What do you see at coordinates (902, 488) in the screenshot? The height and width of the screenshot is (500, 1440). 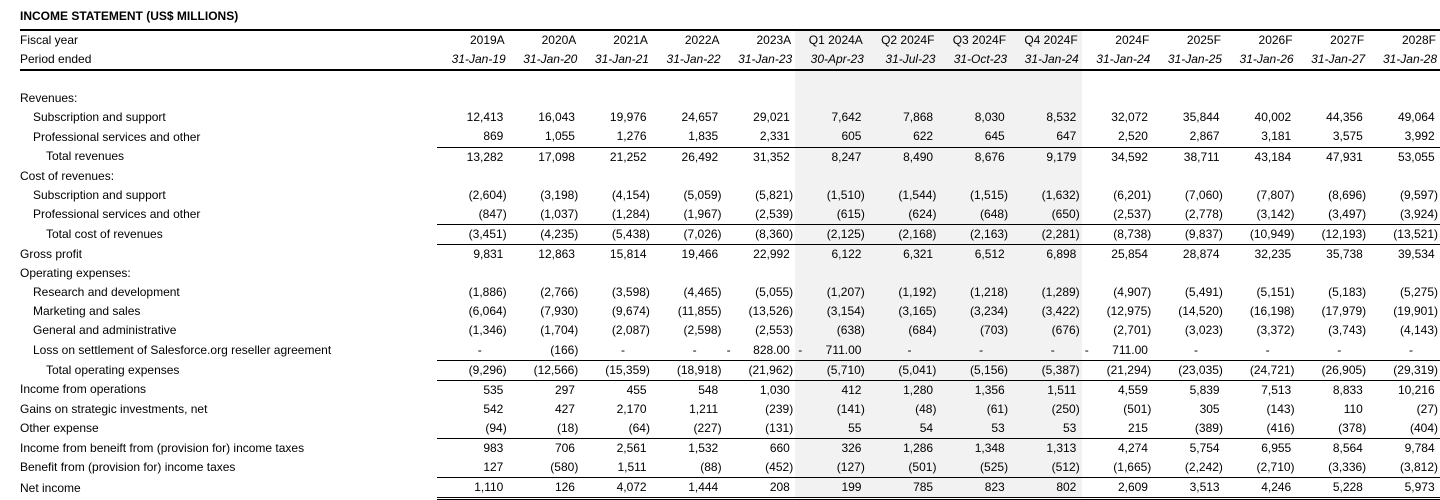 I see `value-cell: 785` at bounding box center [902, 488].